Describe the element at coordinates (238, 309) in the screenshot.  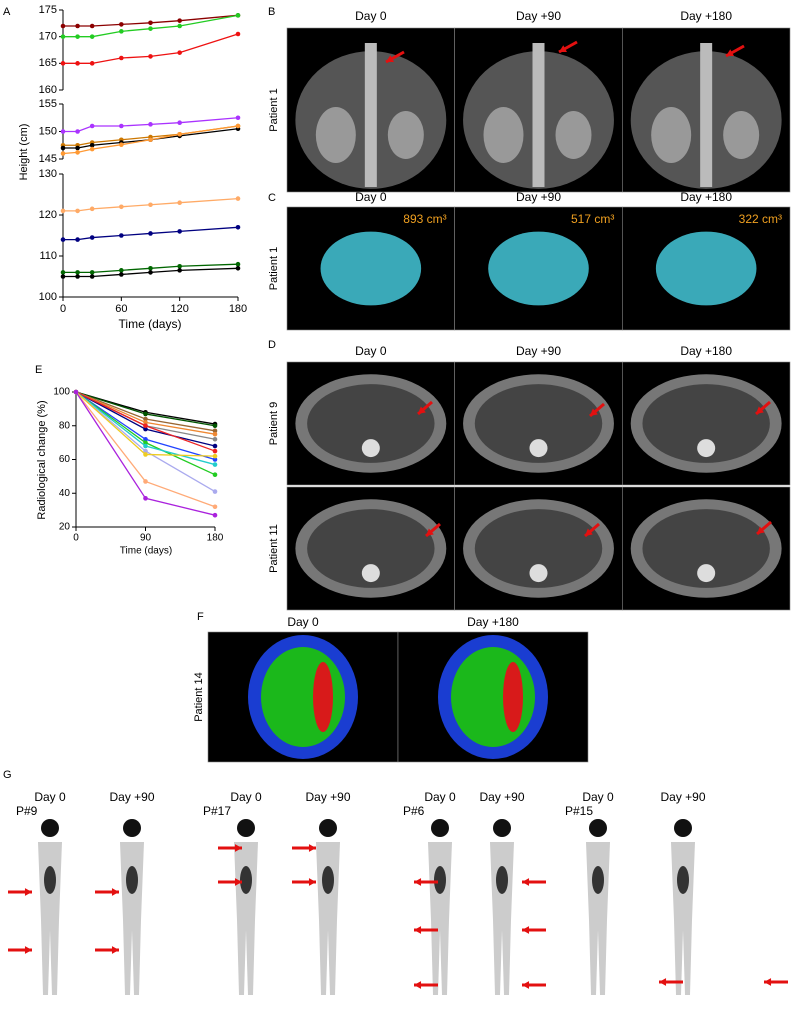
I see `x-tick-label: 180` at that location.